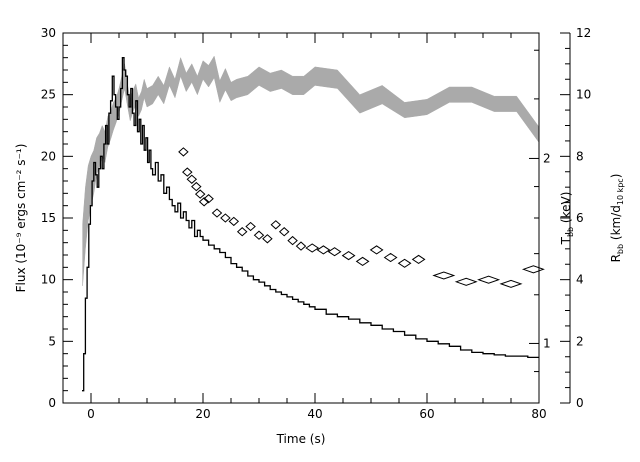  I want to click on radius-label-end: ), so click(616, 176).